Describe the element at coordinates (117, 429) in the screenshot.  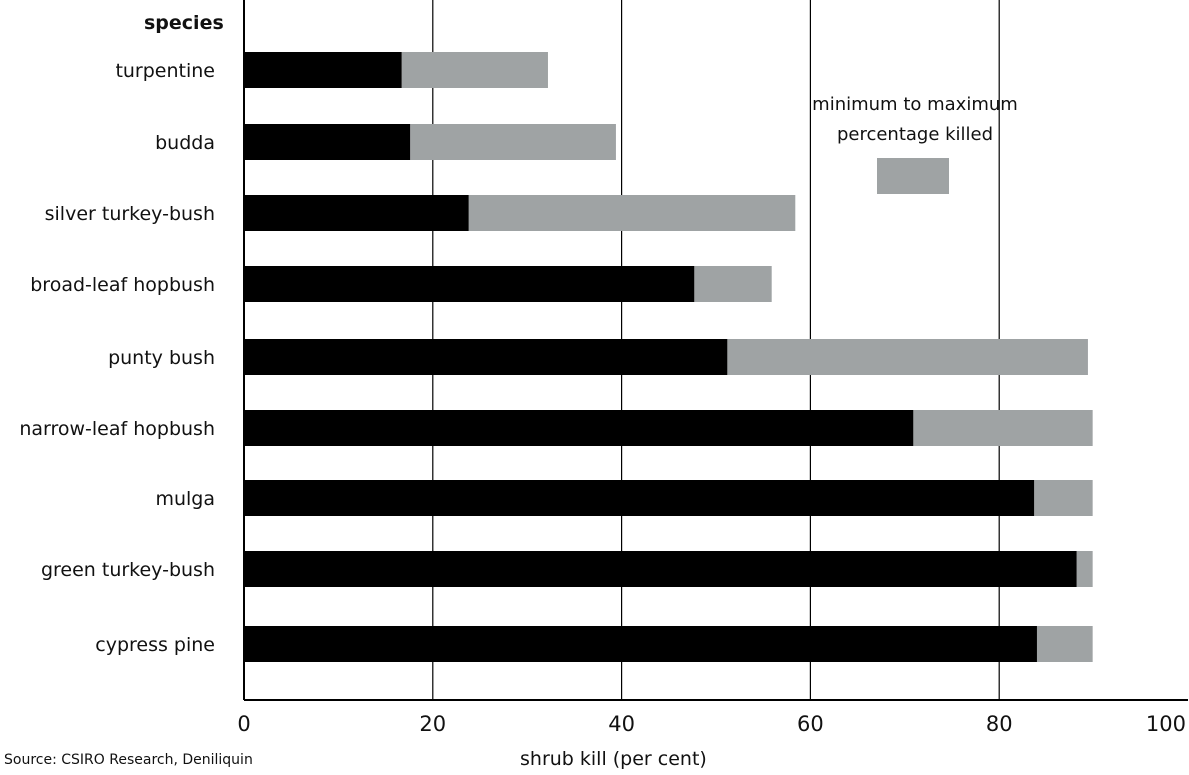
I see `category-label-5: narrow-leaf hopbush` at that location.